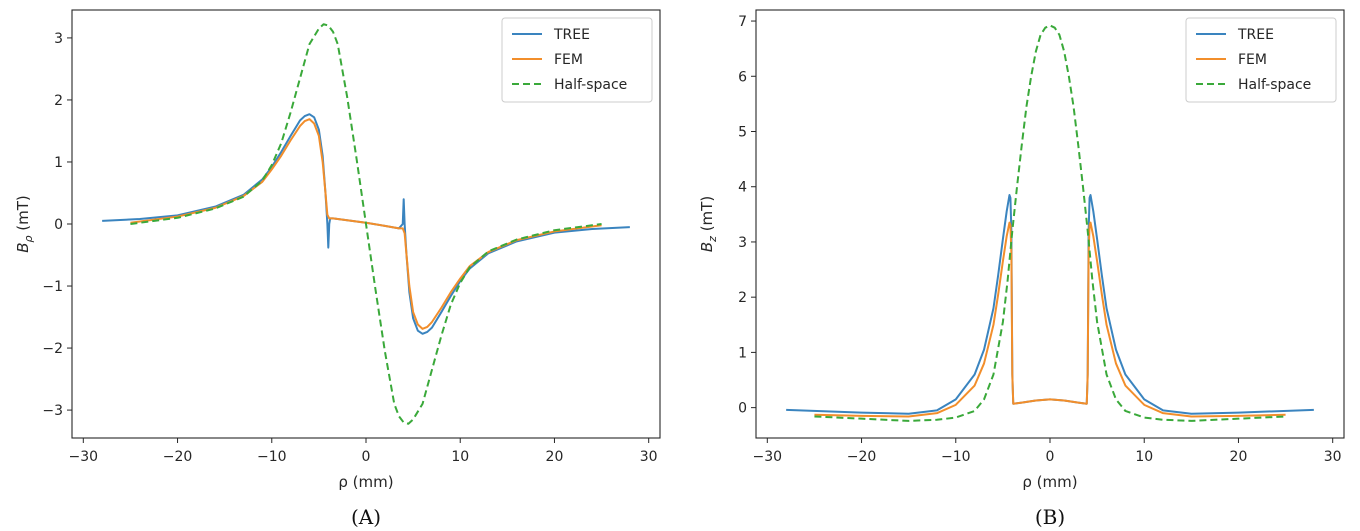  What do you see at coordinates (1050, 319) in the screenshot?
I see `series-line-fem` at bounding box center [1050, 319].